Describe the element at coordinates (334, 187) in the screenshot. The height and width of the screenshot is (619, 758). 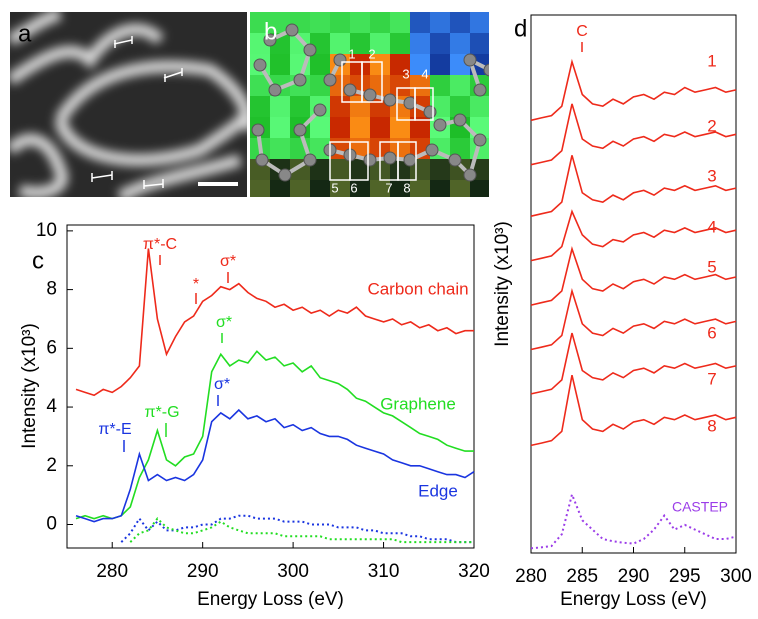
I see `box-label: 5` at that location.